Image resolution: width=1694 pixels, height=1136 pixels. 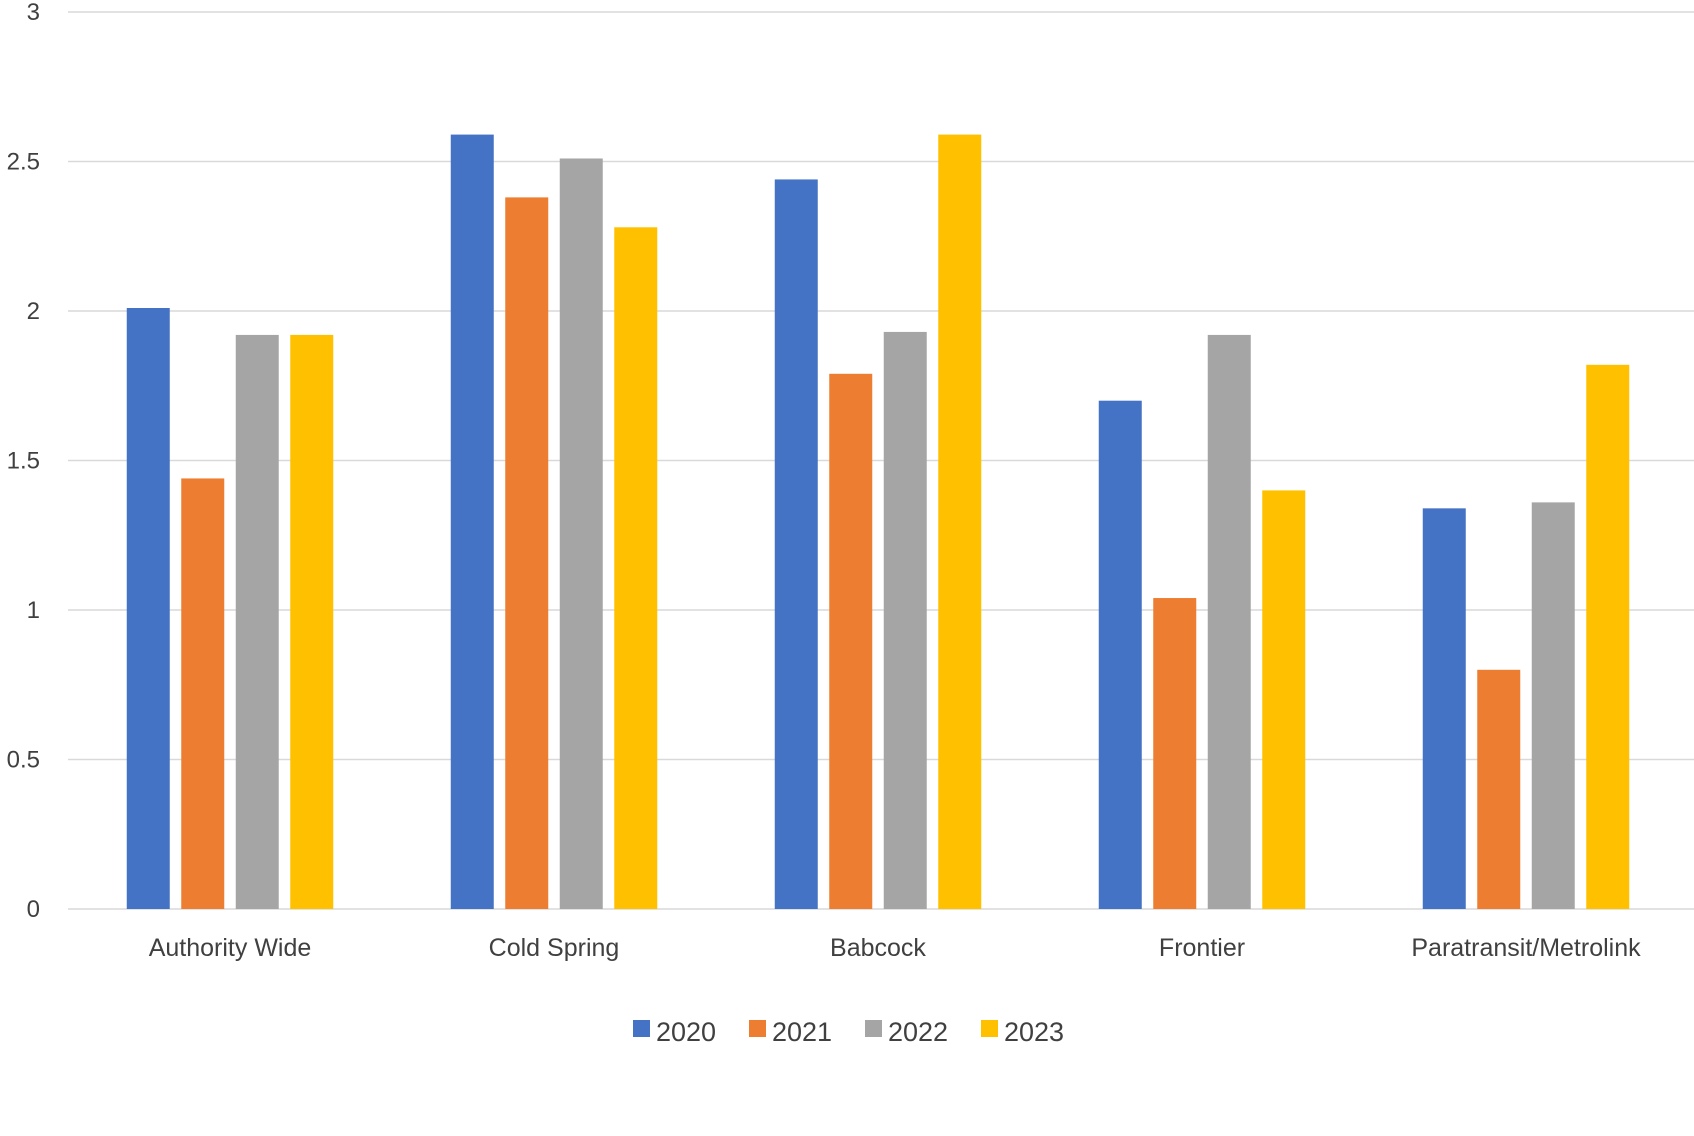 What do you see at coordinates (554, 948) in the screenshot?
I see `x-category-label: Cold Spring` at bounding box center [554, 948].